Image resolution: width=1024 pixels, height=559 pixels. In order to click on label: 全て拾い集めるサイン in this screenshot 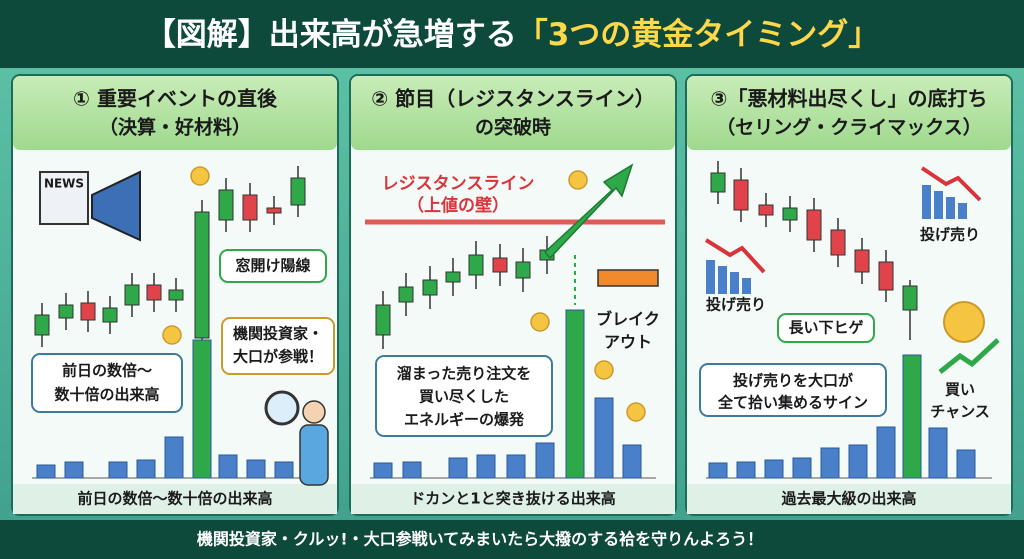, I will do `click(792, 403)`.